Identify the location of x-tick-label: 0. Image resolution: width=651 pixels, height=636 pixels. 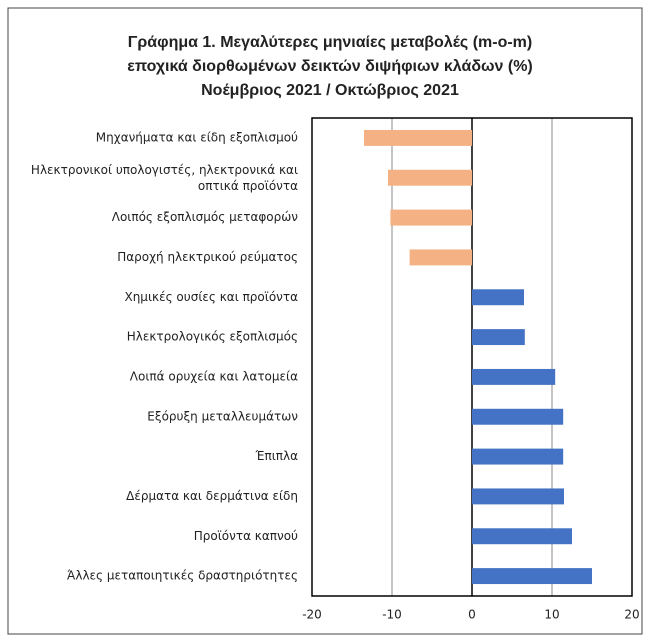
(472, 615).